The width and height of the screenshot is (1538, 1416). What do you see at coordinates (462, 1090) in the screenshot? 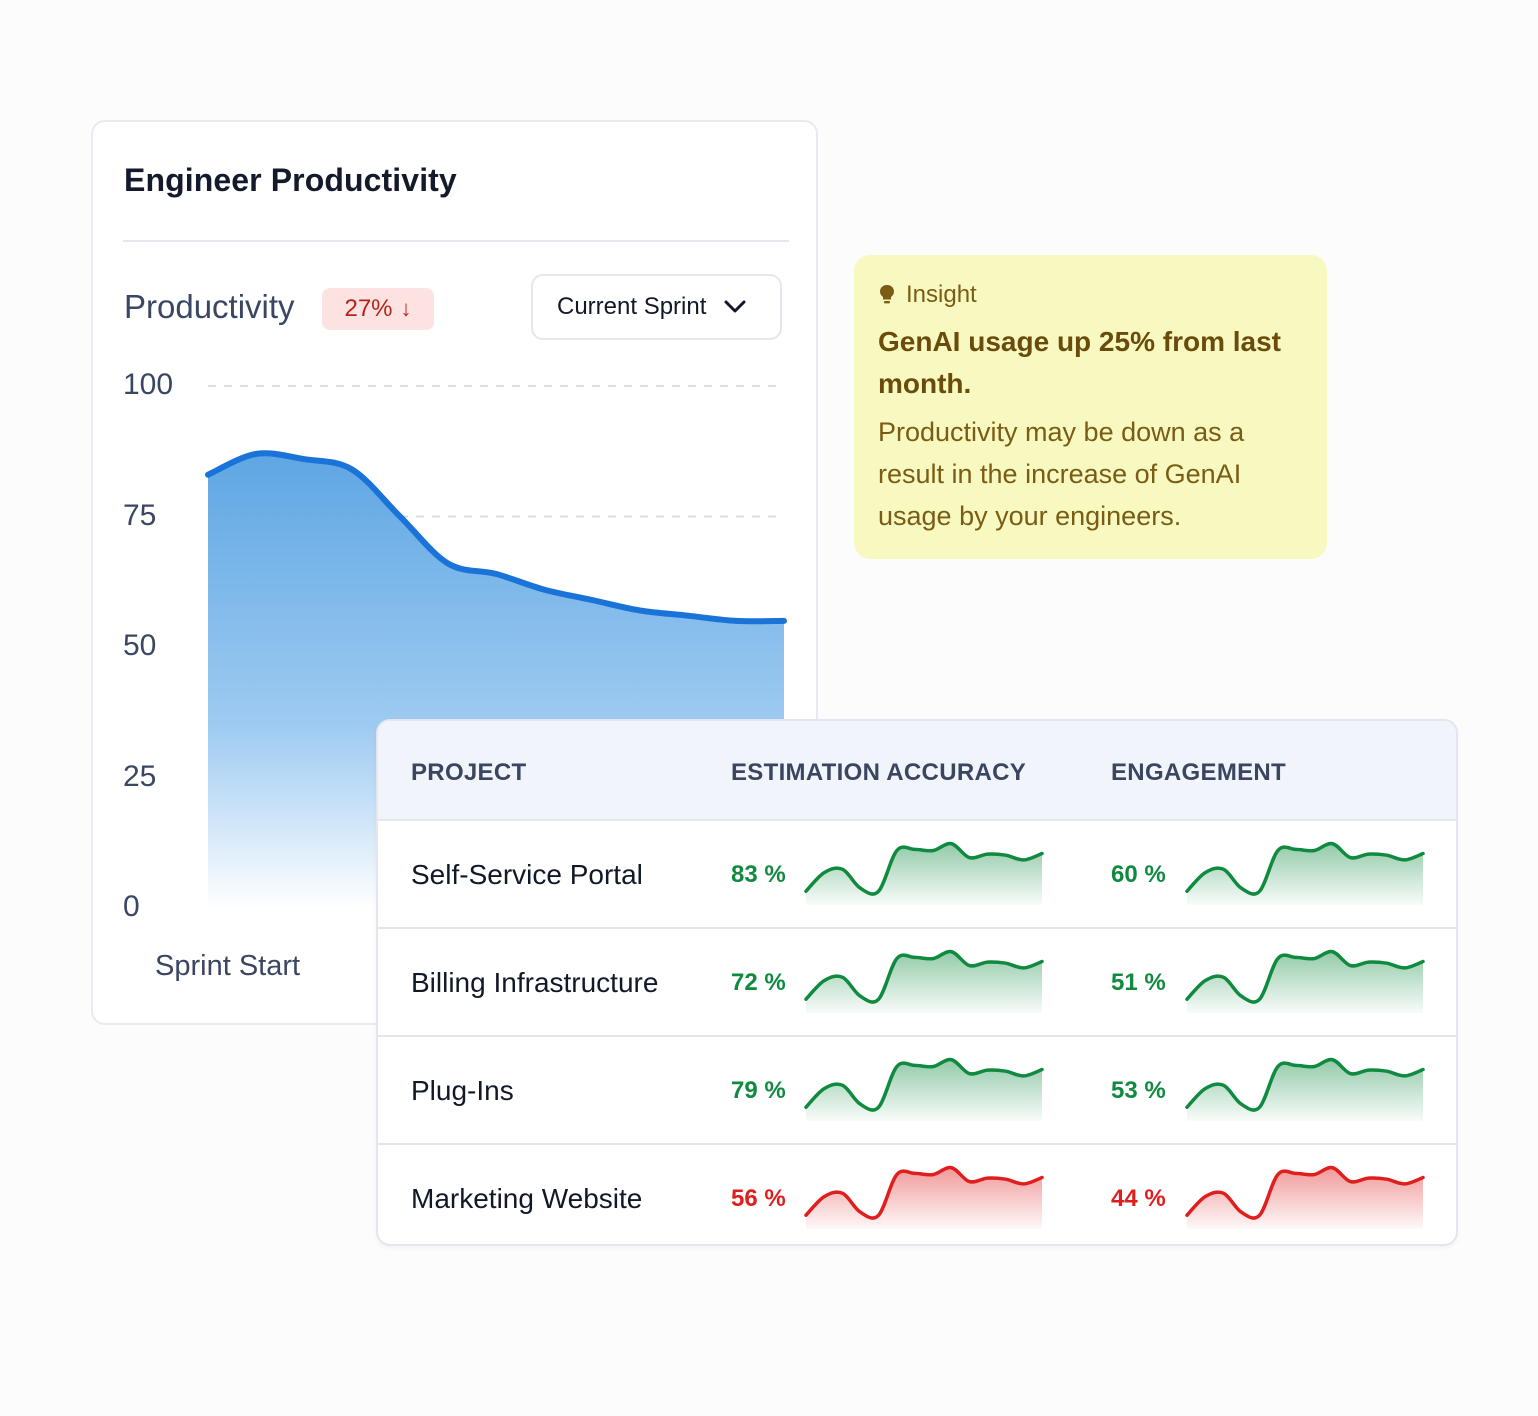
I see `project-name: Plug-Ins` at bounding box center [462, 1090].